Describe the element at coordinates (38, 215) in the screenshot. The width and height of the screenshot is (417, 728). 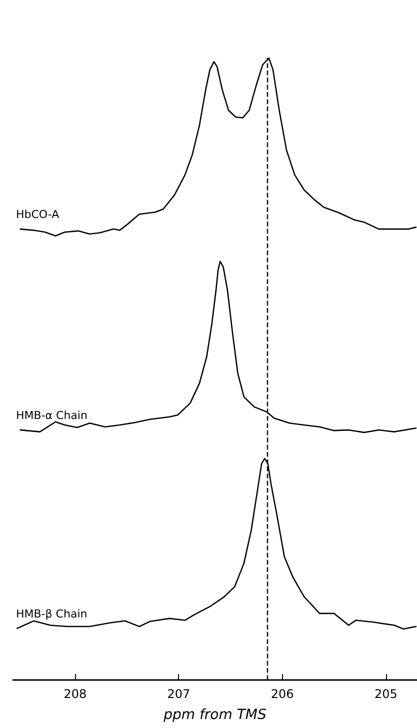
I see `series-label: HbCO-A` at that location.